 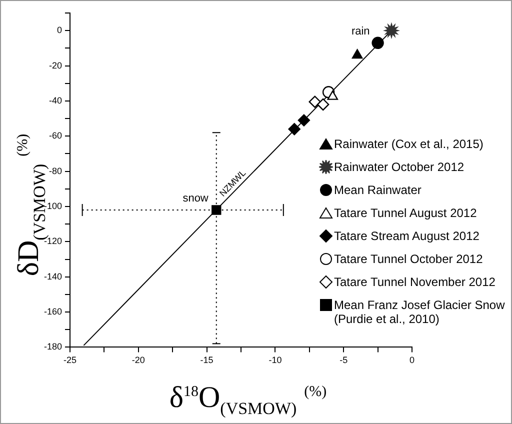 What do you see at coordinates (138, 360) in the screenshot?
I see `x-tick-label: -20` at bounding box center [138, 360].